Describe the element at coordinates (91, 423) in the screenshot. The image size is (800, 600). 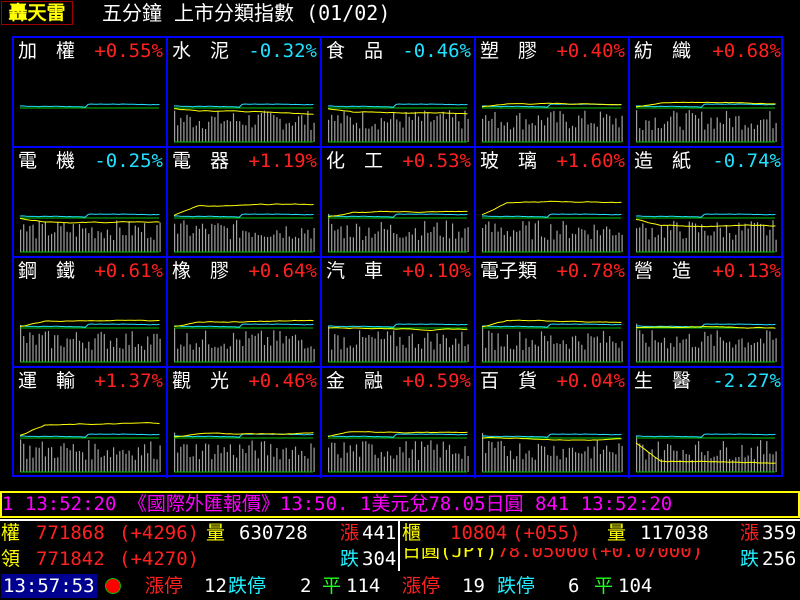
I see `sector-cell: 運 輸 +1.37%` at that location.